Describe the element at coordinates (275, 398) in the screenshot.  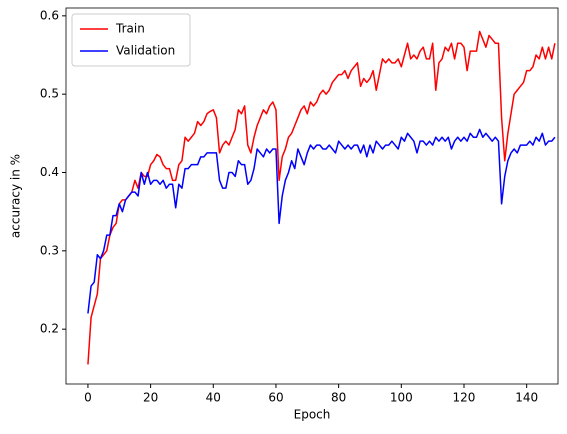
I see `x-tick-label: 60` at that location.